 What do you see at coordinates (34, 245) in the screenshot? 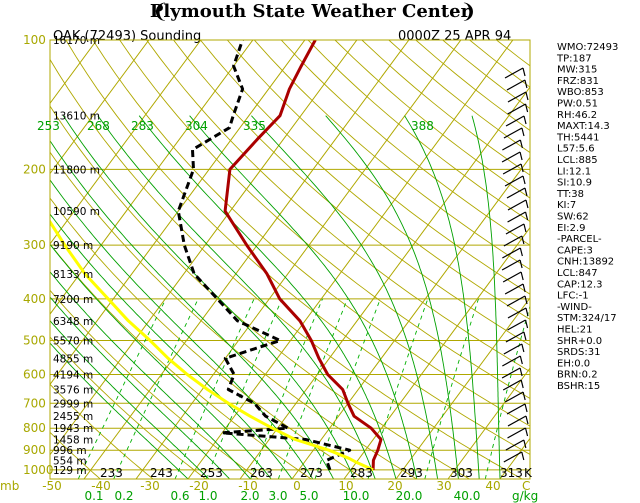
I see `pressure-tick-label: 300` at bounding box center [34, 245].